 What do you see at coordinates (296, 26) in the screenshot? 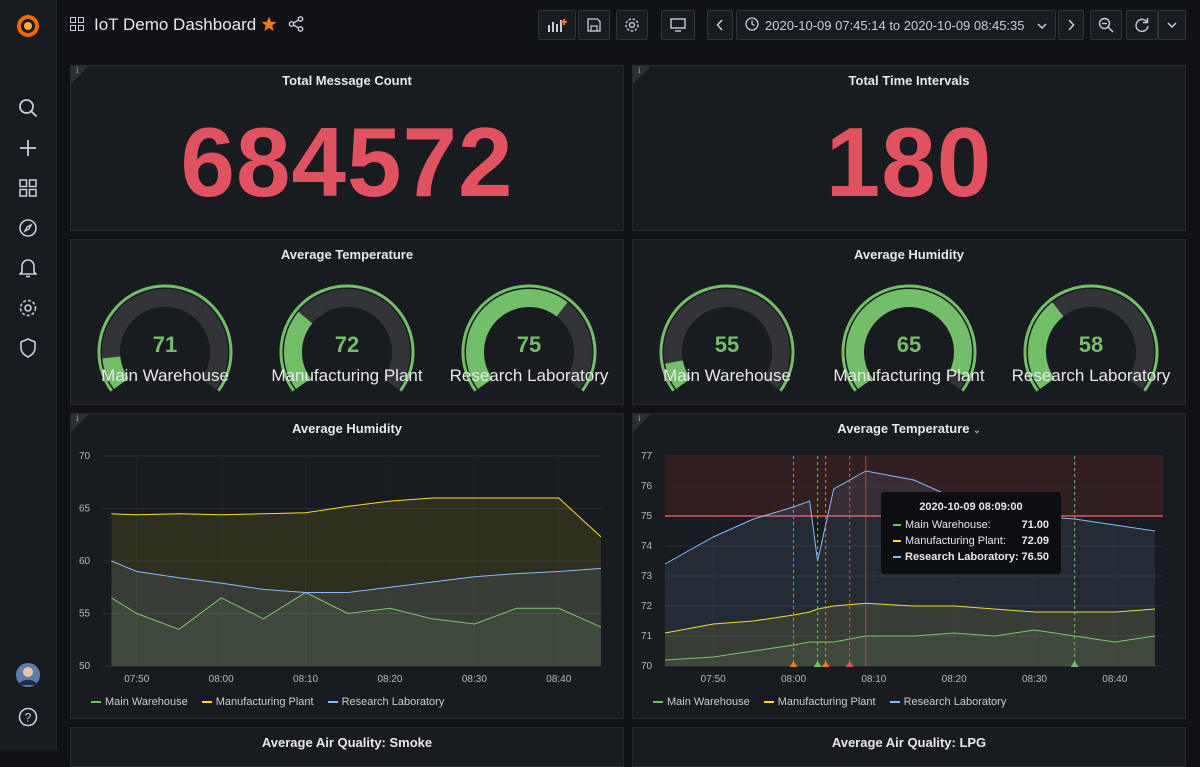
I see `share-icon` at bounding box center [296, 26].